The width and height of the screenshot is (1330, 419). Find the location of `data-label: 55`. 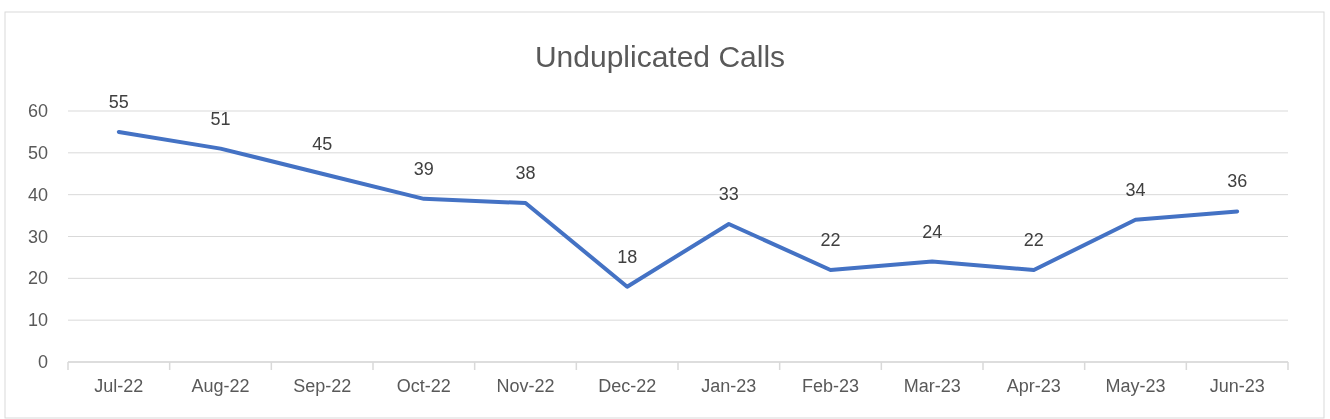

data-label: 55 is located at coordinates (118, 101).